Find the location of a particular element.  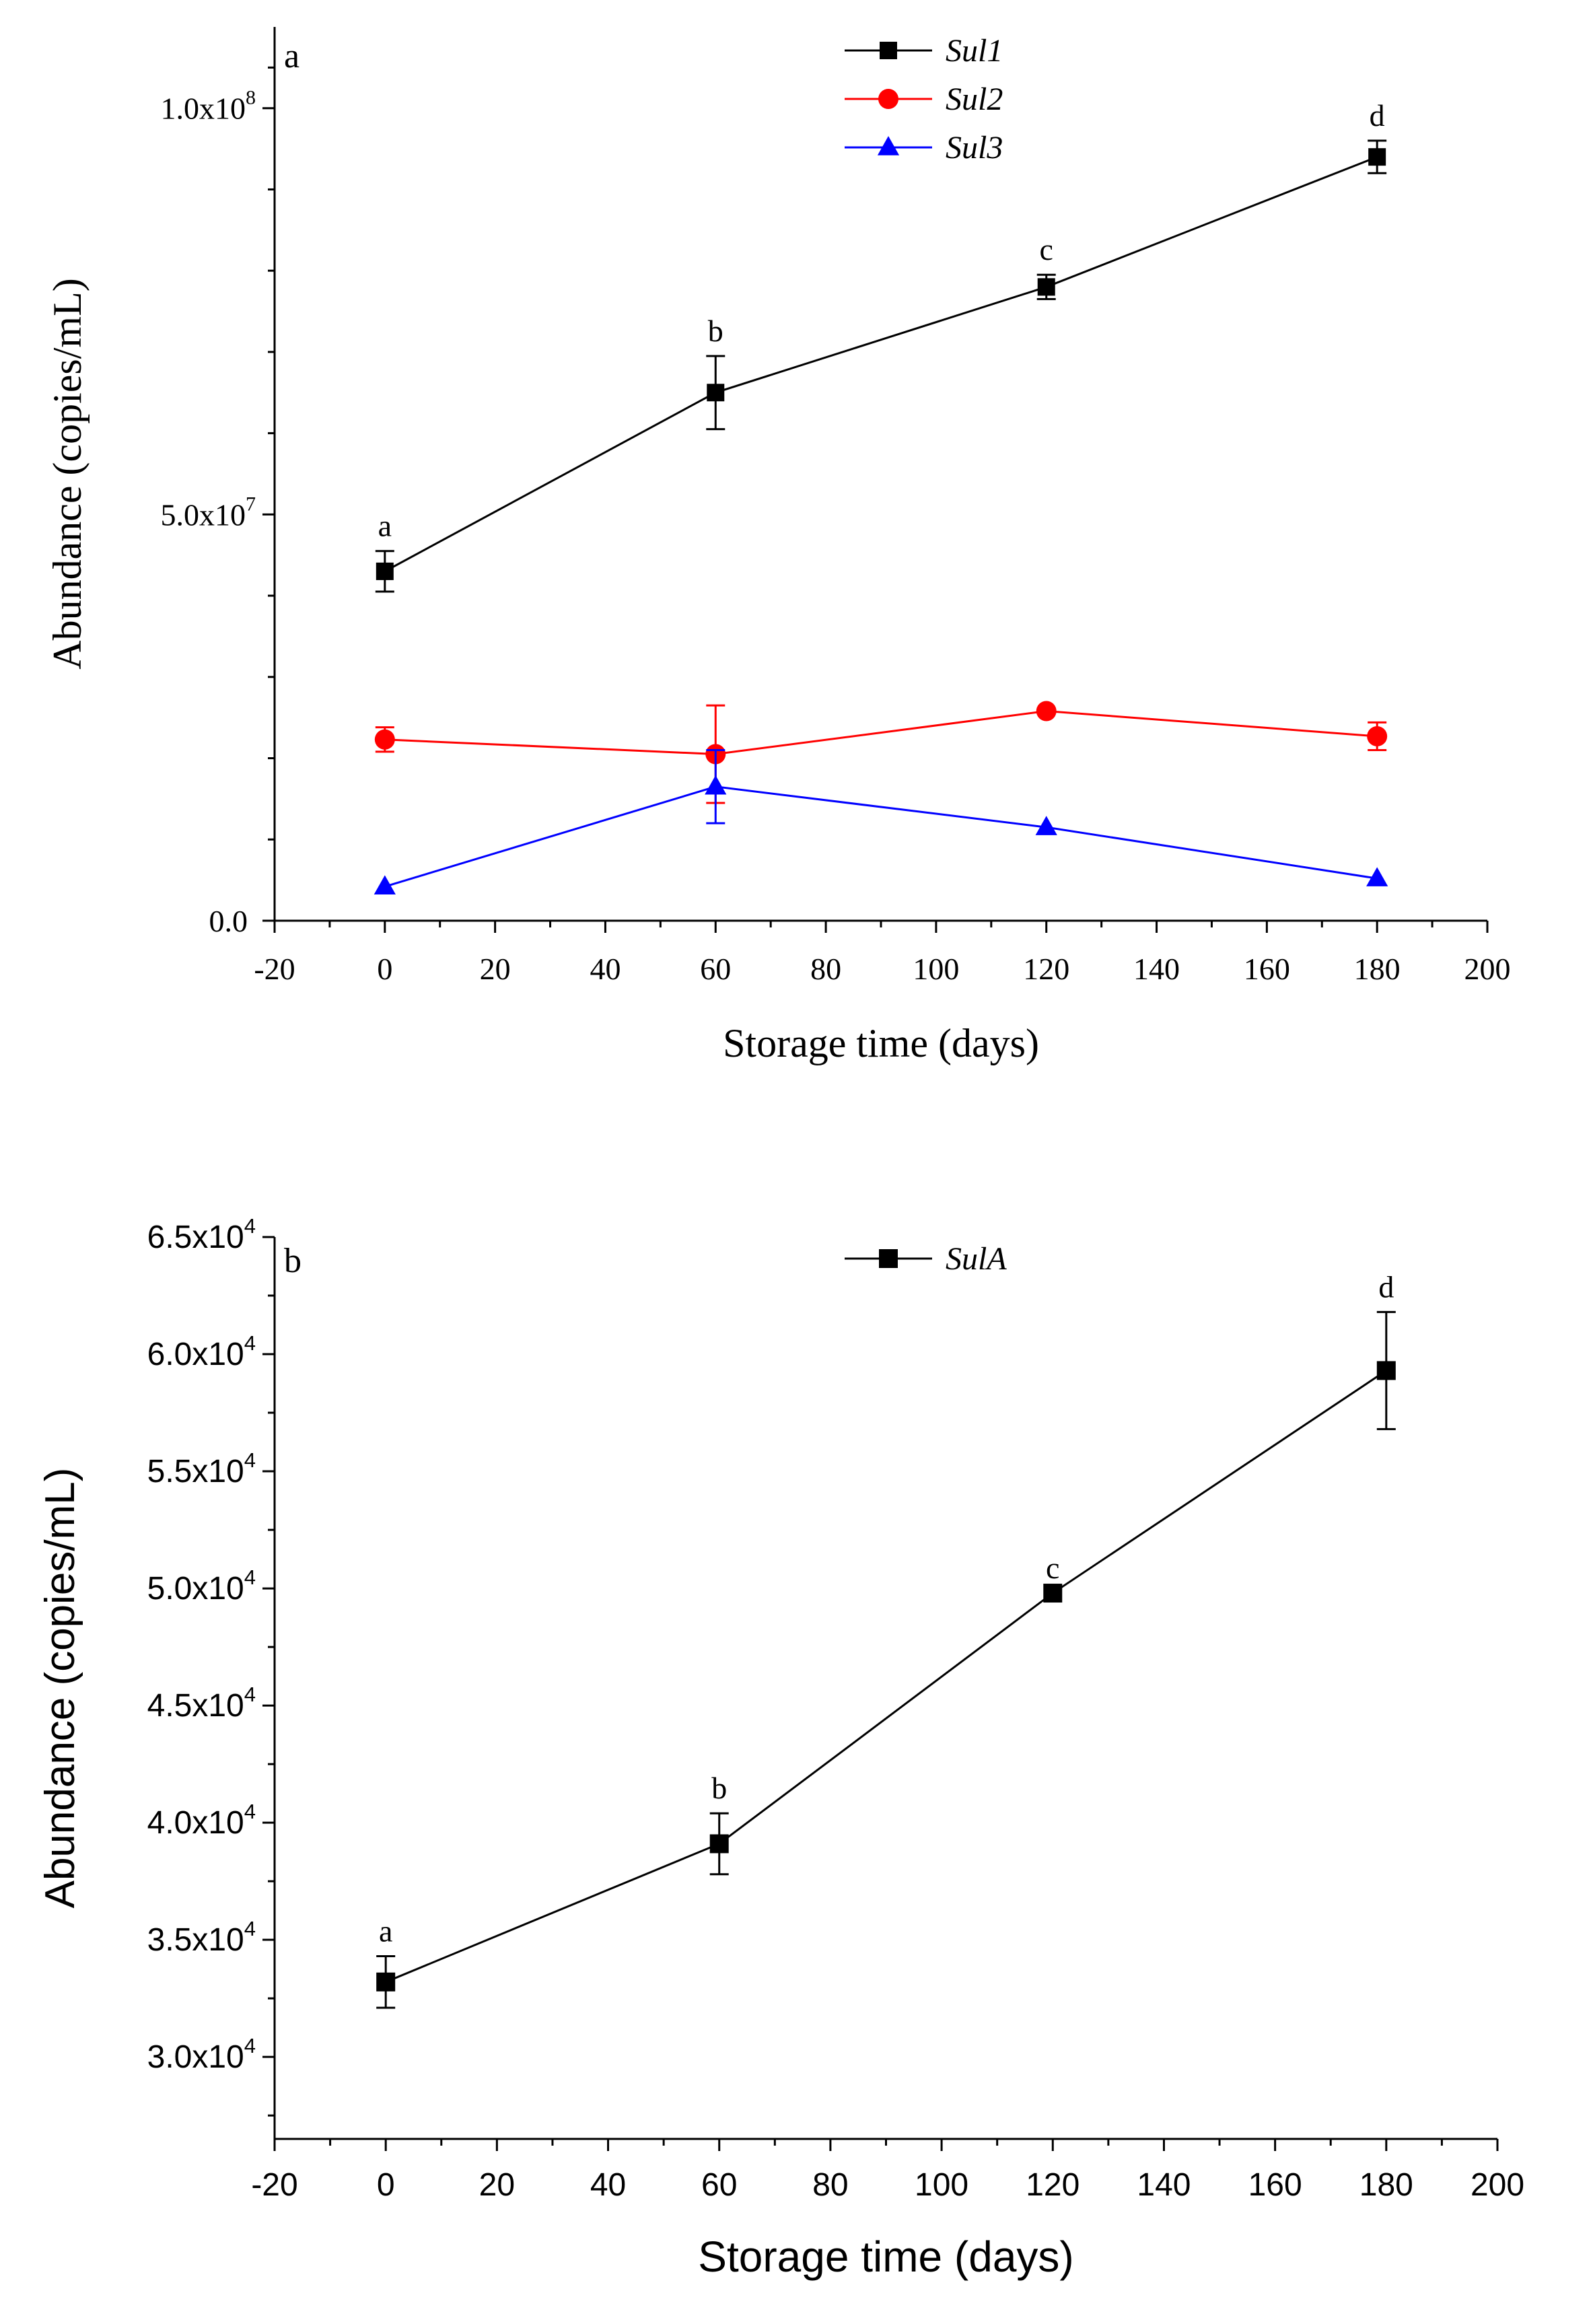

y-tick-label: 1.0x10⁸ is located at coordinates (208, 106).